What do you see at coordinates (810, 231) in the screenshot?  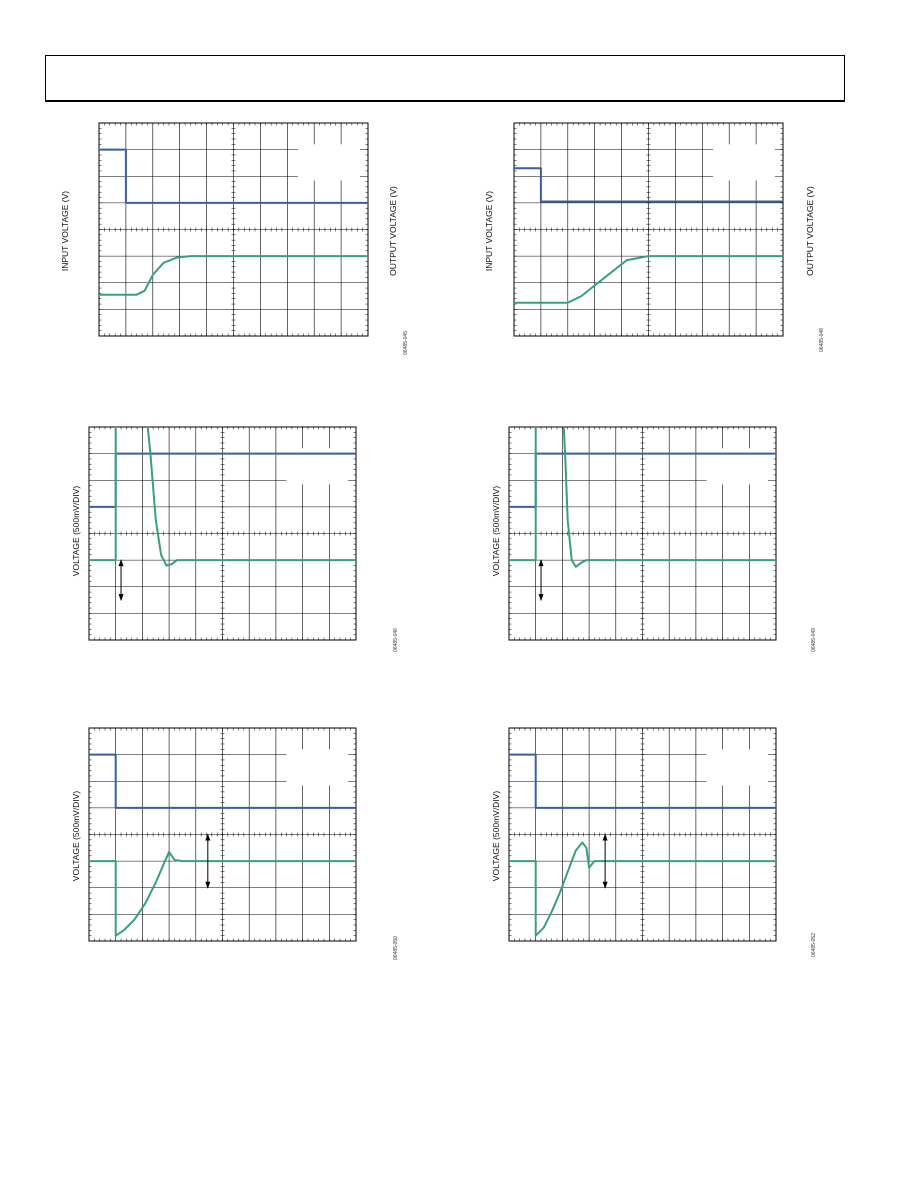 I see `fig2-ylabel-right: OUTPUT VOLTAGE (V)` at bounding box center [810, 231].